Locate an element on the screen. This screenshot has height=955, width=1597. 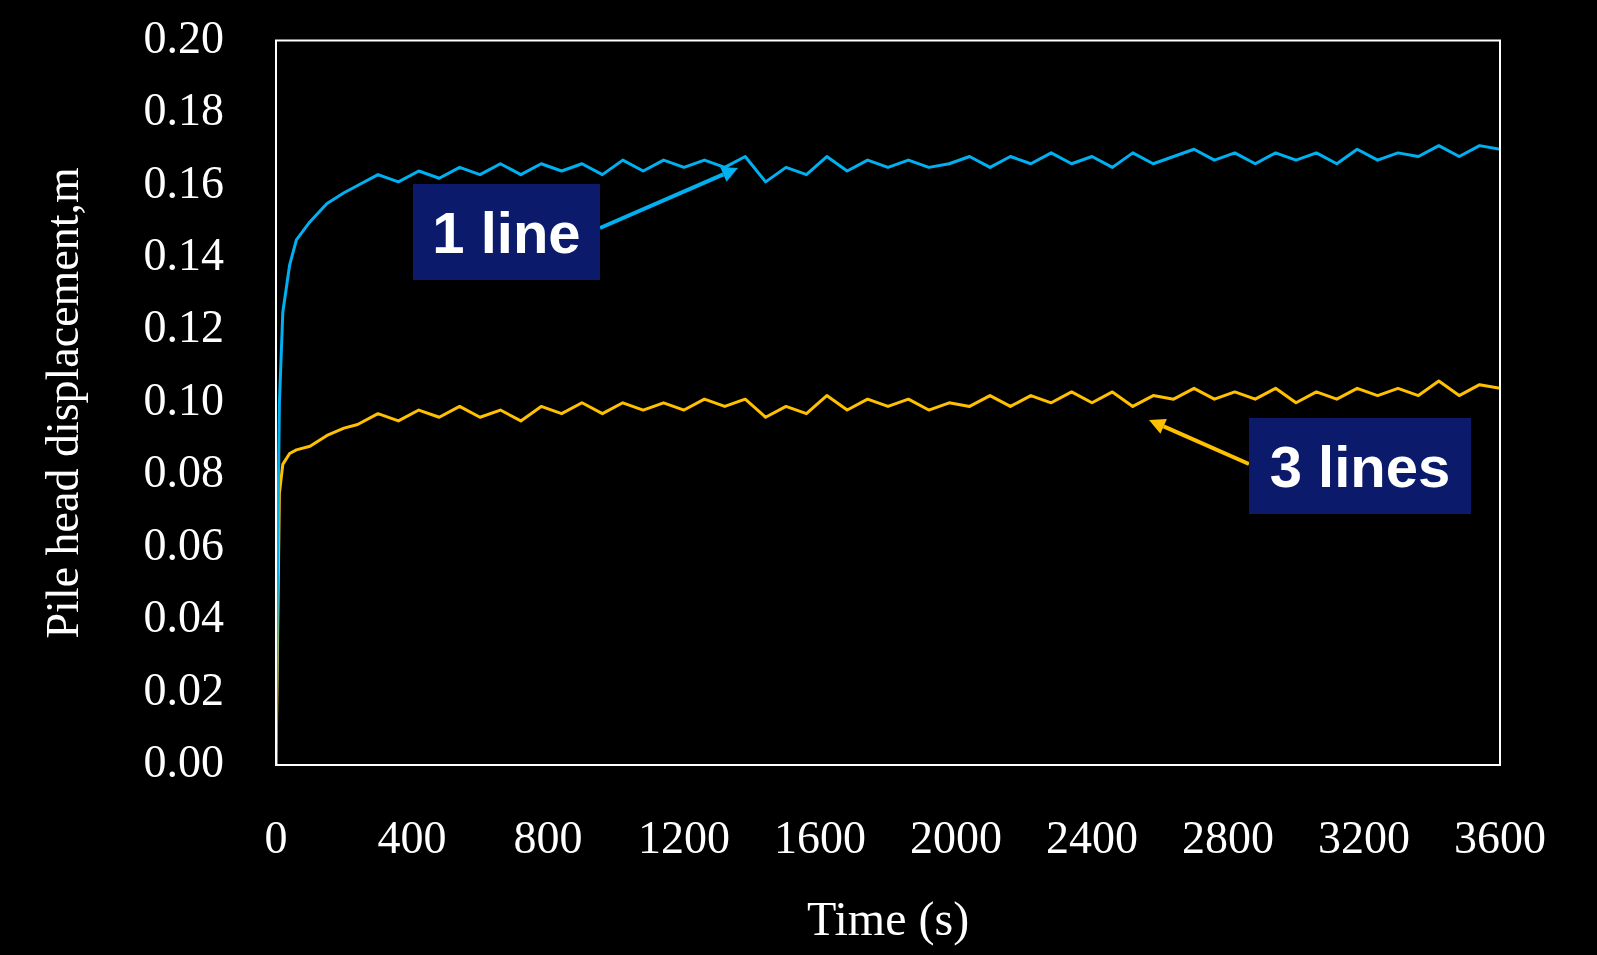
y-tick-label: 0.10 is located at coordinates (183, 399).